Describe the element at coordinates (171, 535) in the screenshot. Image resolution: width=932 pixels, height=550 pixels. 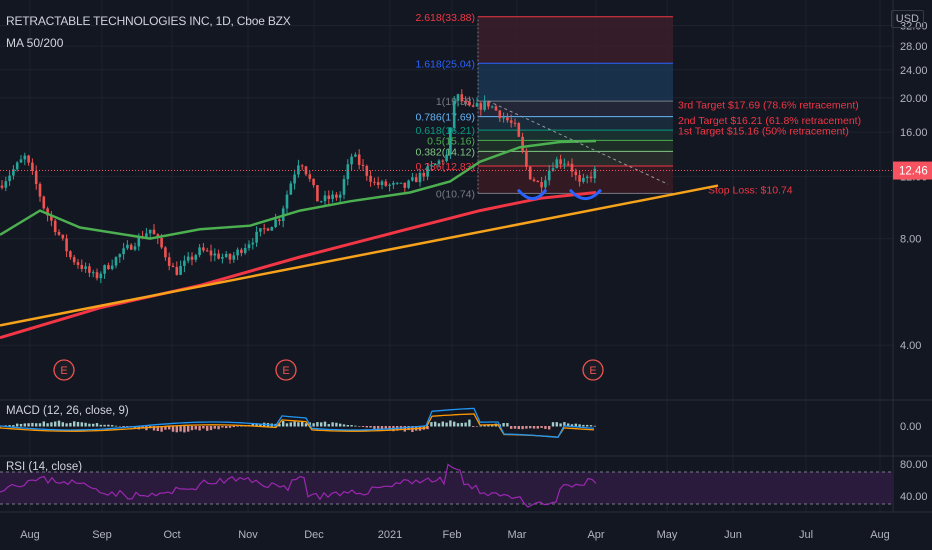
I see `time-tick-2: Oct` at that location.